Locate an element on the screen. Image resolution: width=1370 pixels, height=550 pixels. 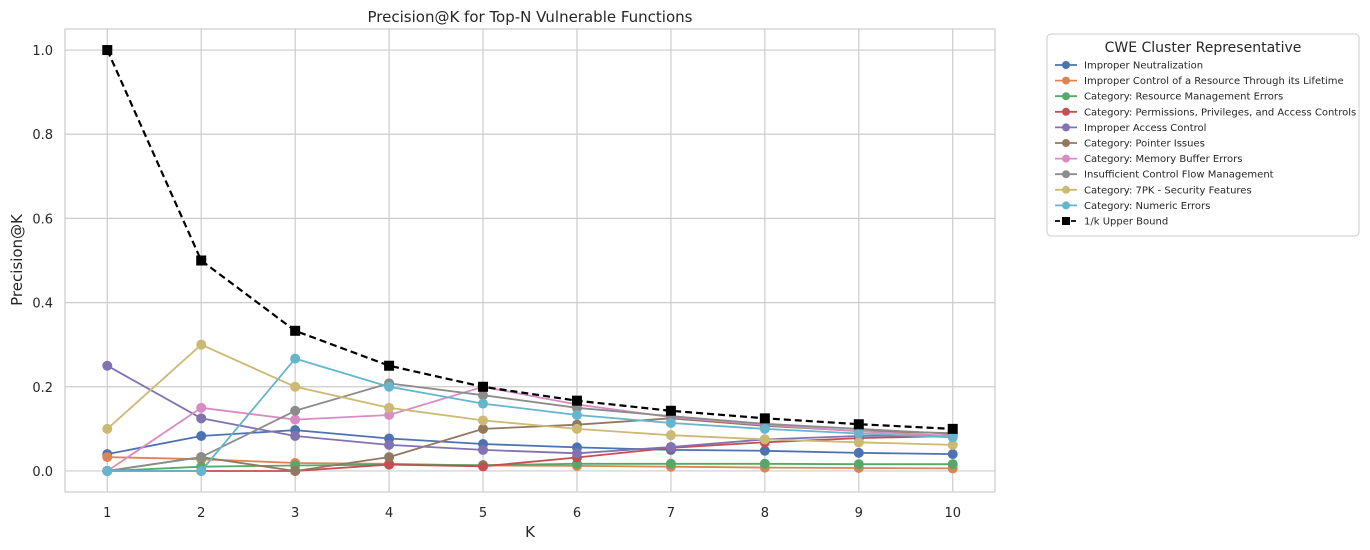
legend-item: Category: Pointer Issues is located at coordinates (1130, 144).